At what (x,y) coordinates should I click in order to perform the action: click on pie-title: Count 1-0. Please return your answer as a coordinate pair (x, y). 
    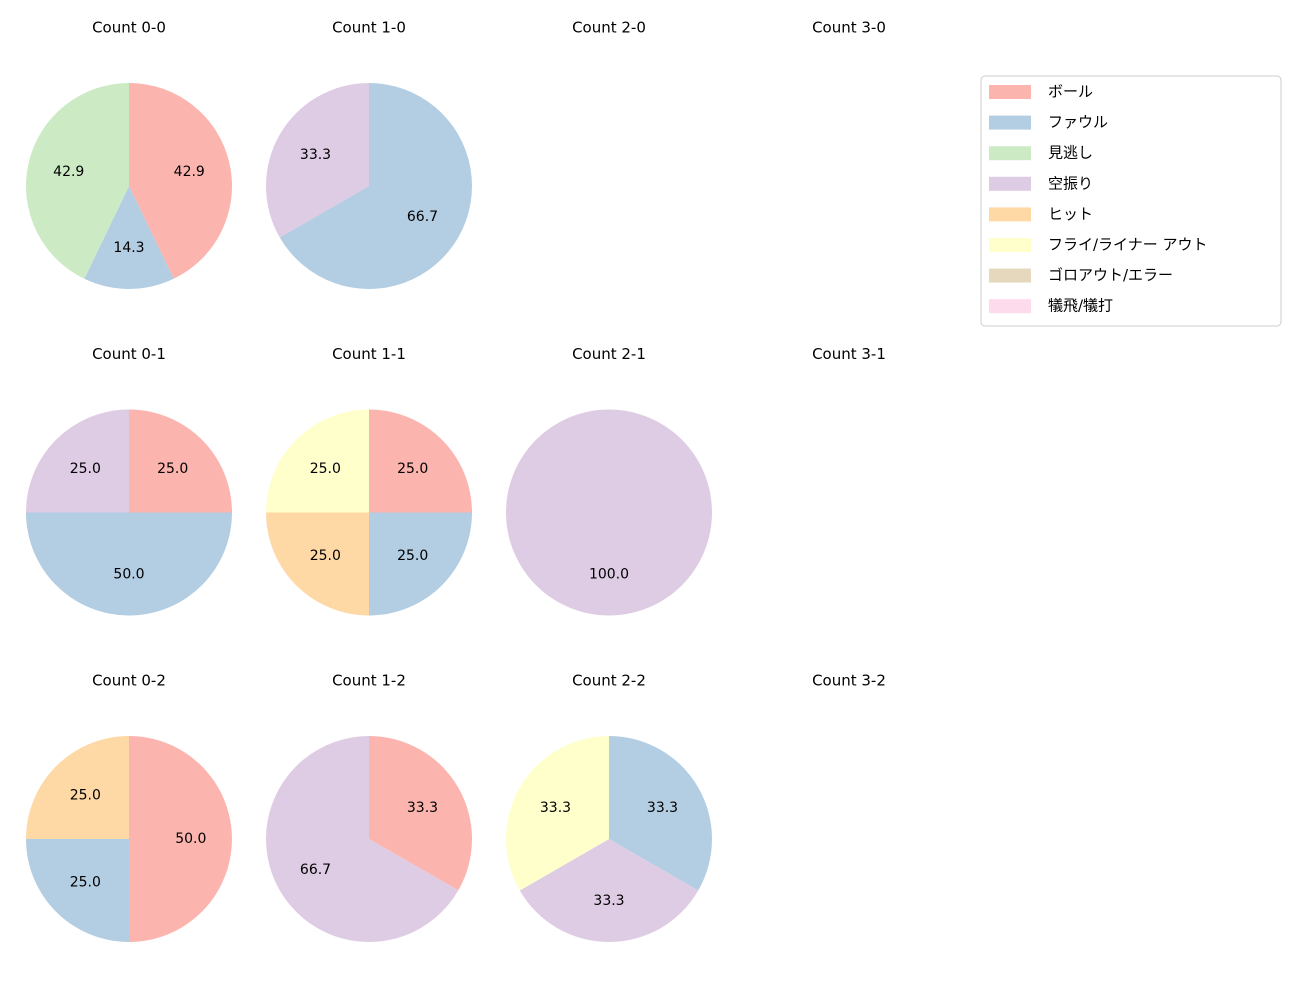
    Looking at the image, I should click on (369, 28).